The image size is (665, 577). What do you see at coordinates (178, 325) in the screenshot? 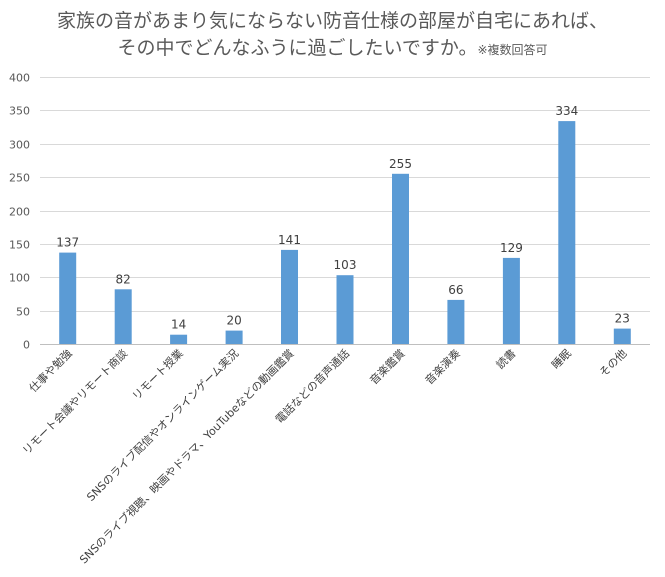
I see `data-label: 14` at bounding box center [178, 325].